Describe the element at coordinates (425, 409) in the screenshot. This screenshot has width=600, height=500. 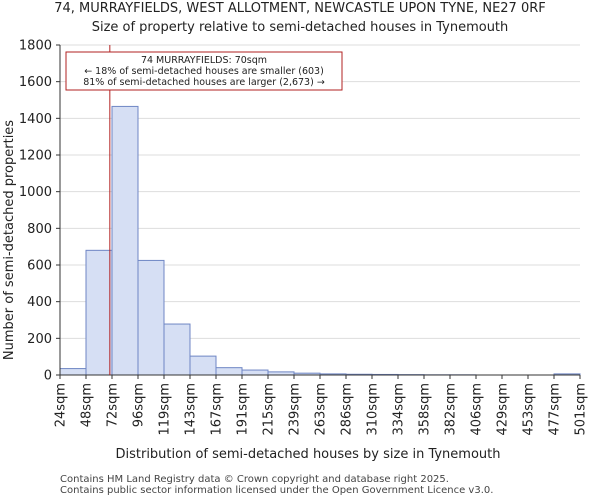
I see `x-tick-label-14: 358sqm` at that location.